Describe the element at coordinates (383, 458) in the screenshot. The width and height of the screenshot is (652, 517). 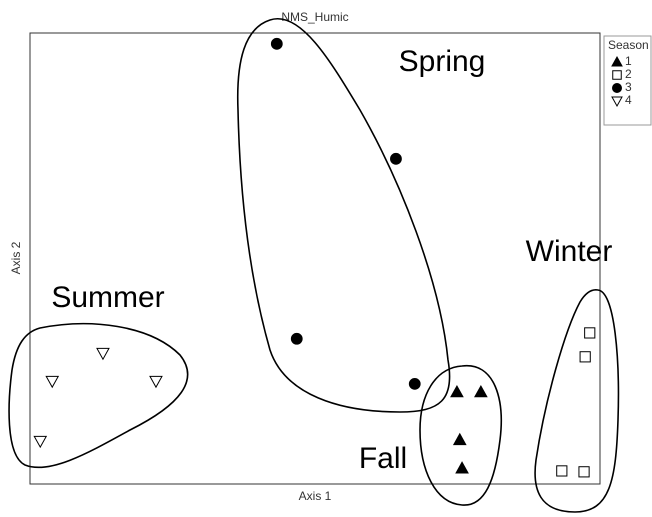
I see `annotation: Fall` at that location.